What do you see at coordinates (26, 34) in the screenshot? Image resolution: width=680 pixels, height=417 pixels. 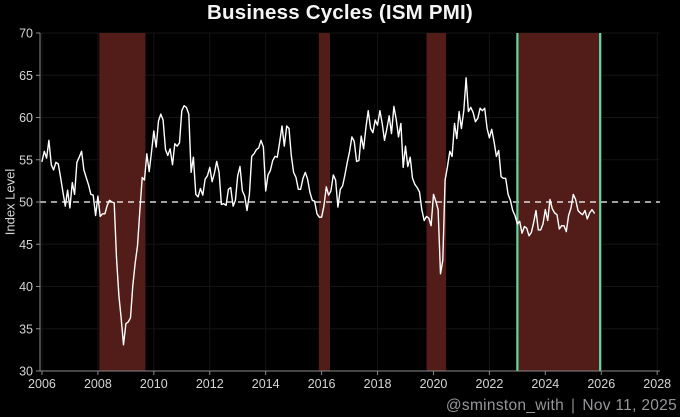 I see `y-tick-label: 70` at bounding box center [26, 34].